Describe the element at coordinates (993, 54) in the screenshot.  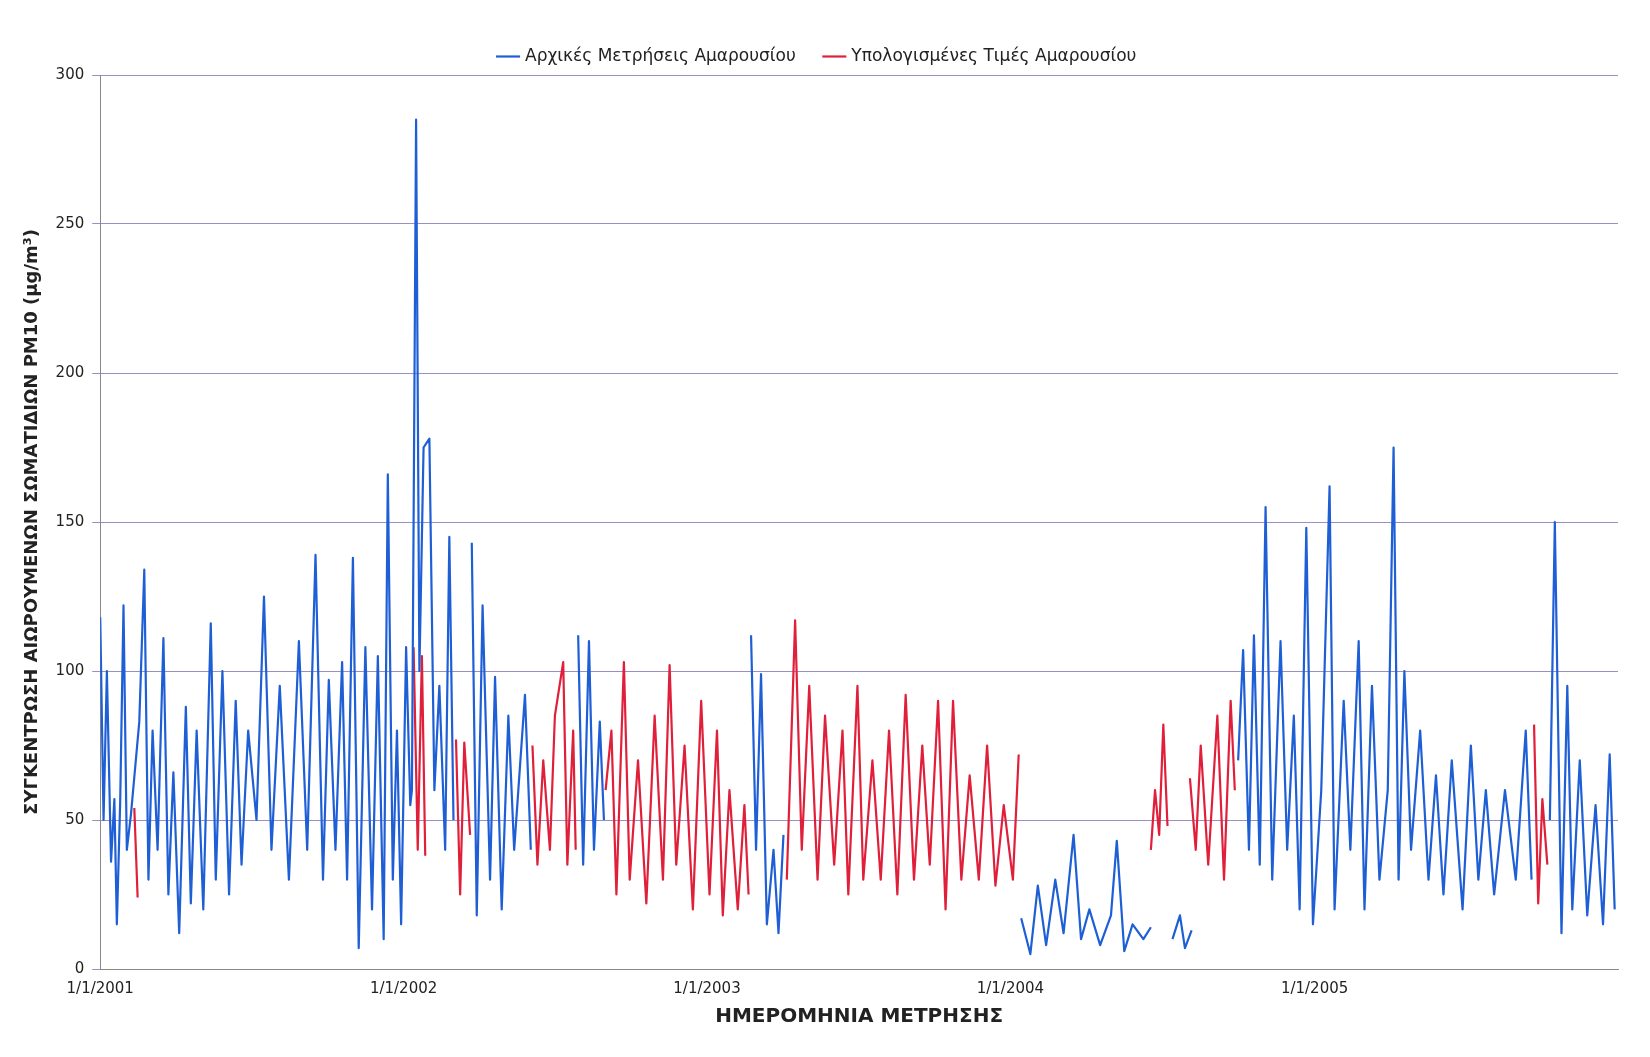
I see `legend-label: Υπολογισμένες Τιμές Αμαρουσίου` at that location.